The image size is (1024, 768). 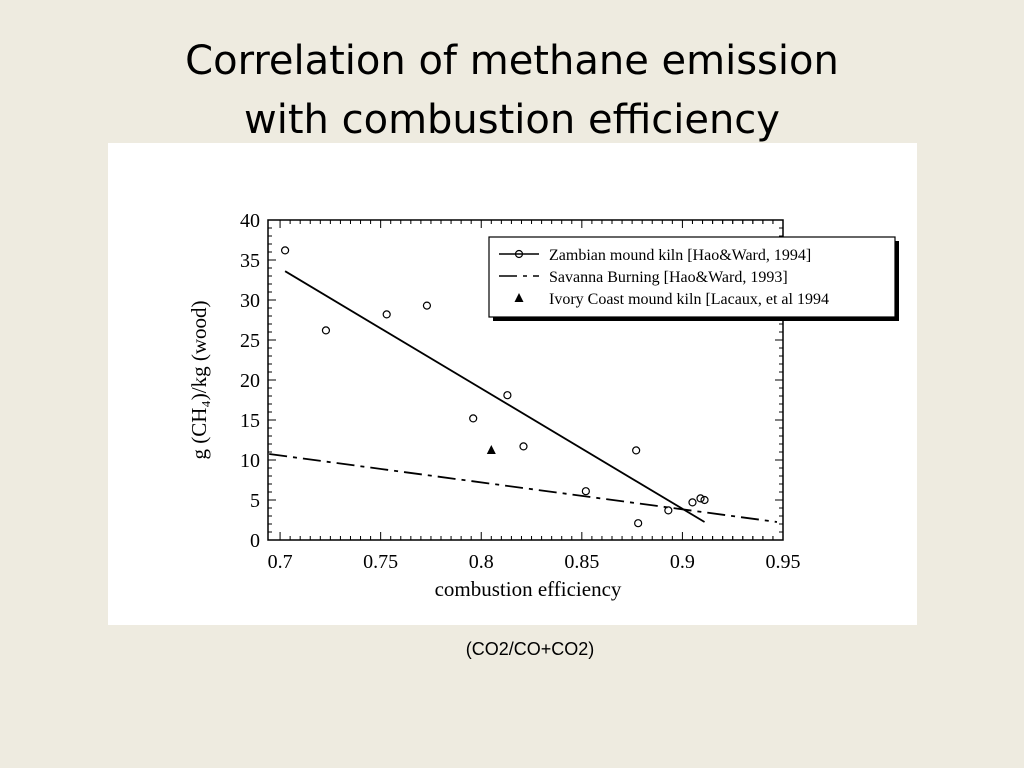 I want to click on y-tick-label: 40, so click(x=250, y=221).